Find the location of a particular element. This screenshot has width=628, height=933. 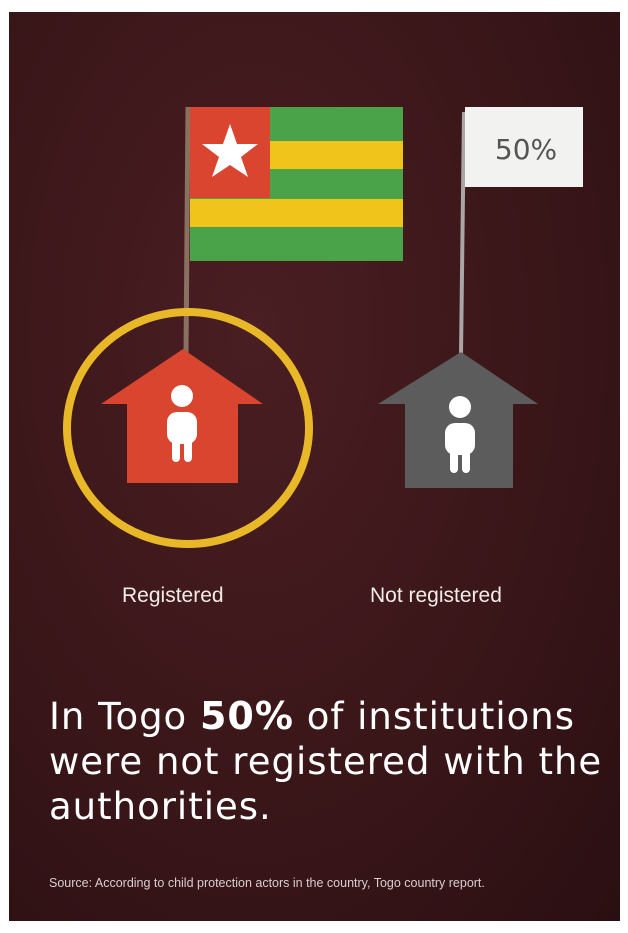

percent-flag-text: 50% is located at coordinates (526, 149).